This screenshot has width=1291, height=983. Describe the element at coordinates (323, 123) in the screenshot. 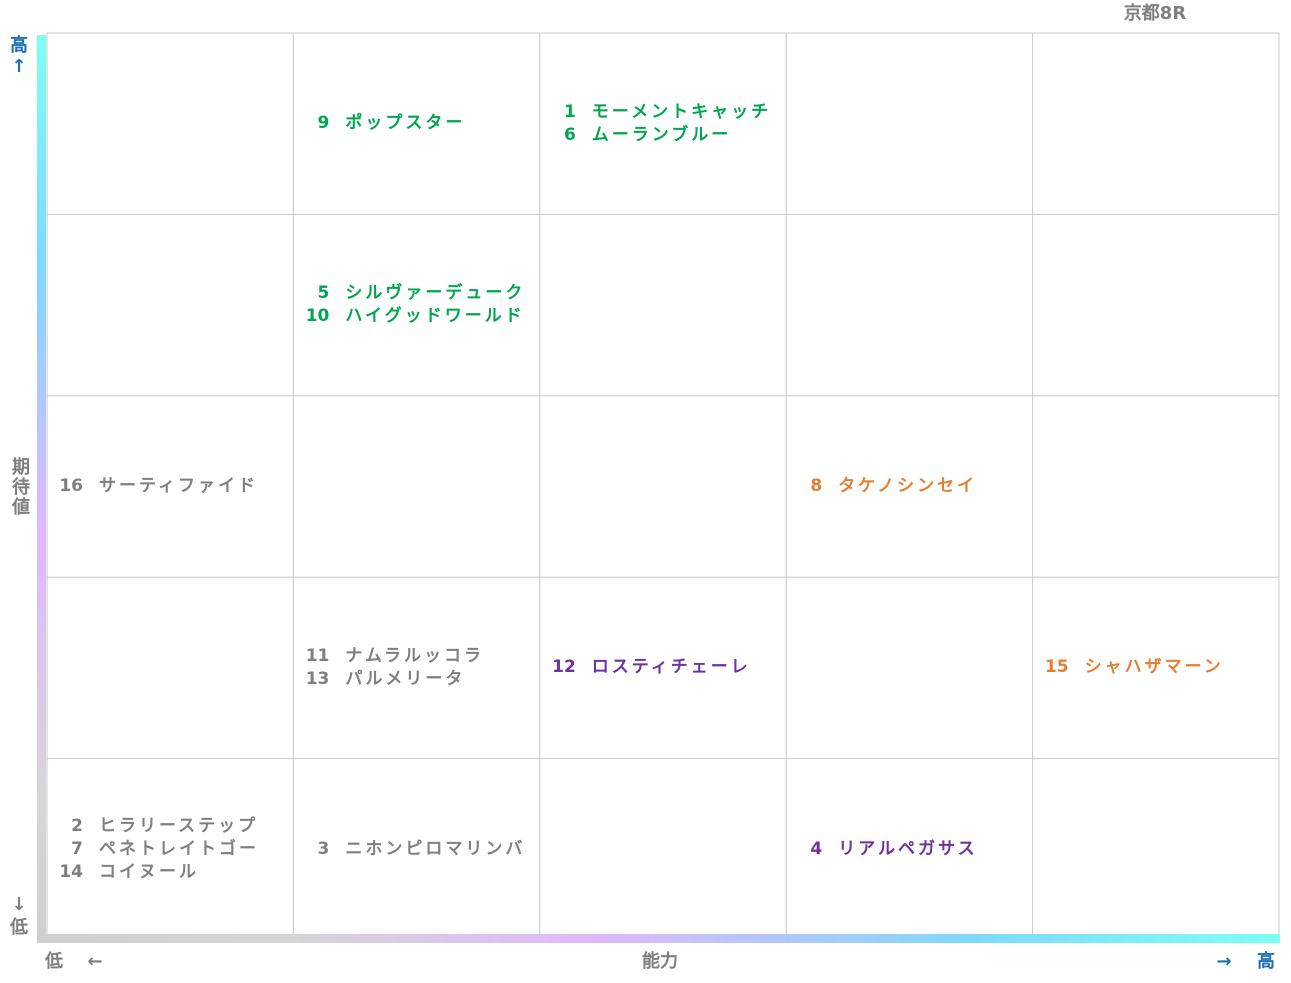

I see `horse-number: 9` at that location.